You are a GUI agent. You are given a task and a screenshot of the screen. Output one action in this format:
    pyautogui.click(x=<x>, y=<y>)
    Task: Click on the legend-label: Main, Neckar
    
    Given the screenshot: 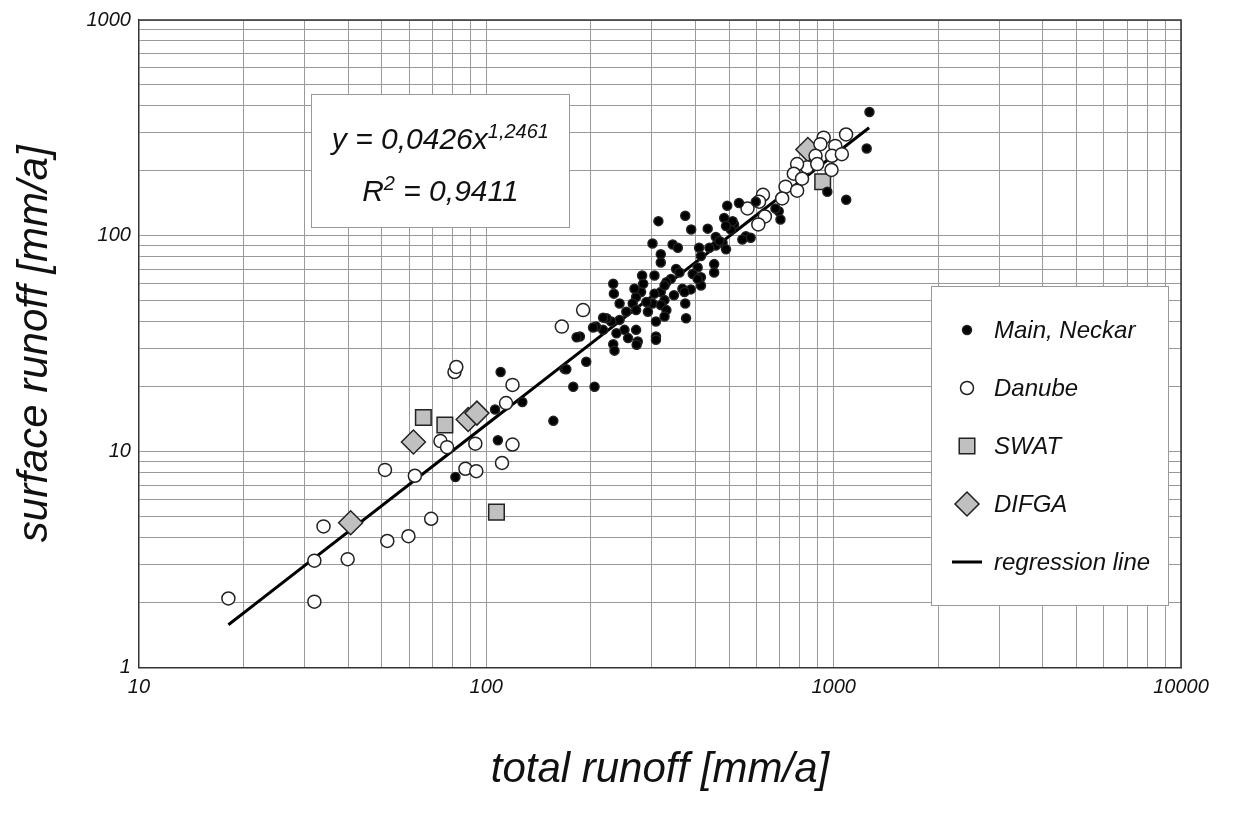 What is the action you would take?
    pyautogui.click(x=1065, y=329)
    